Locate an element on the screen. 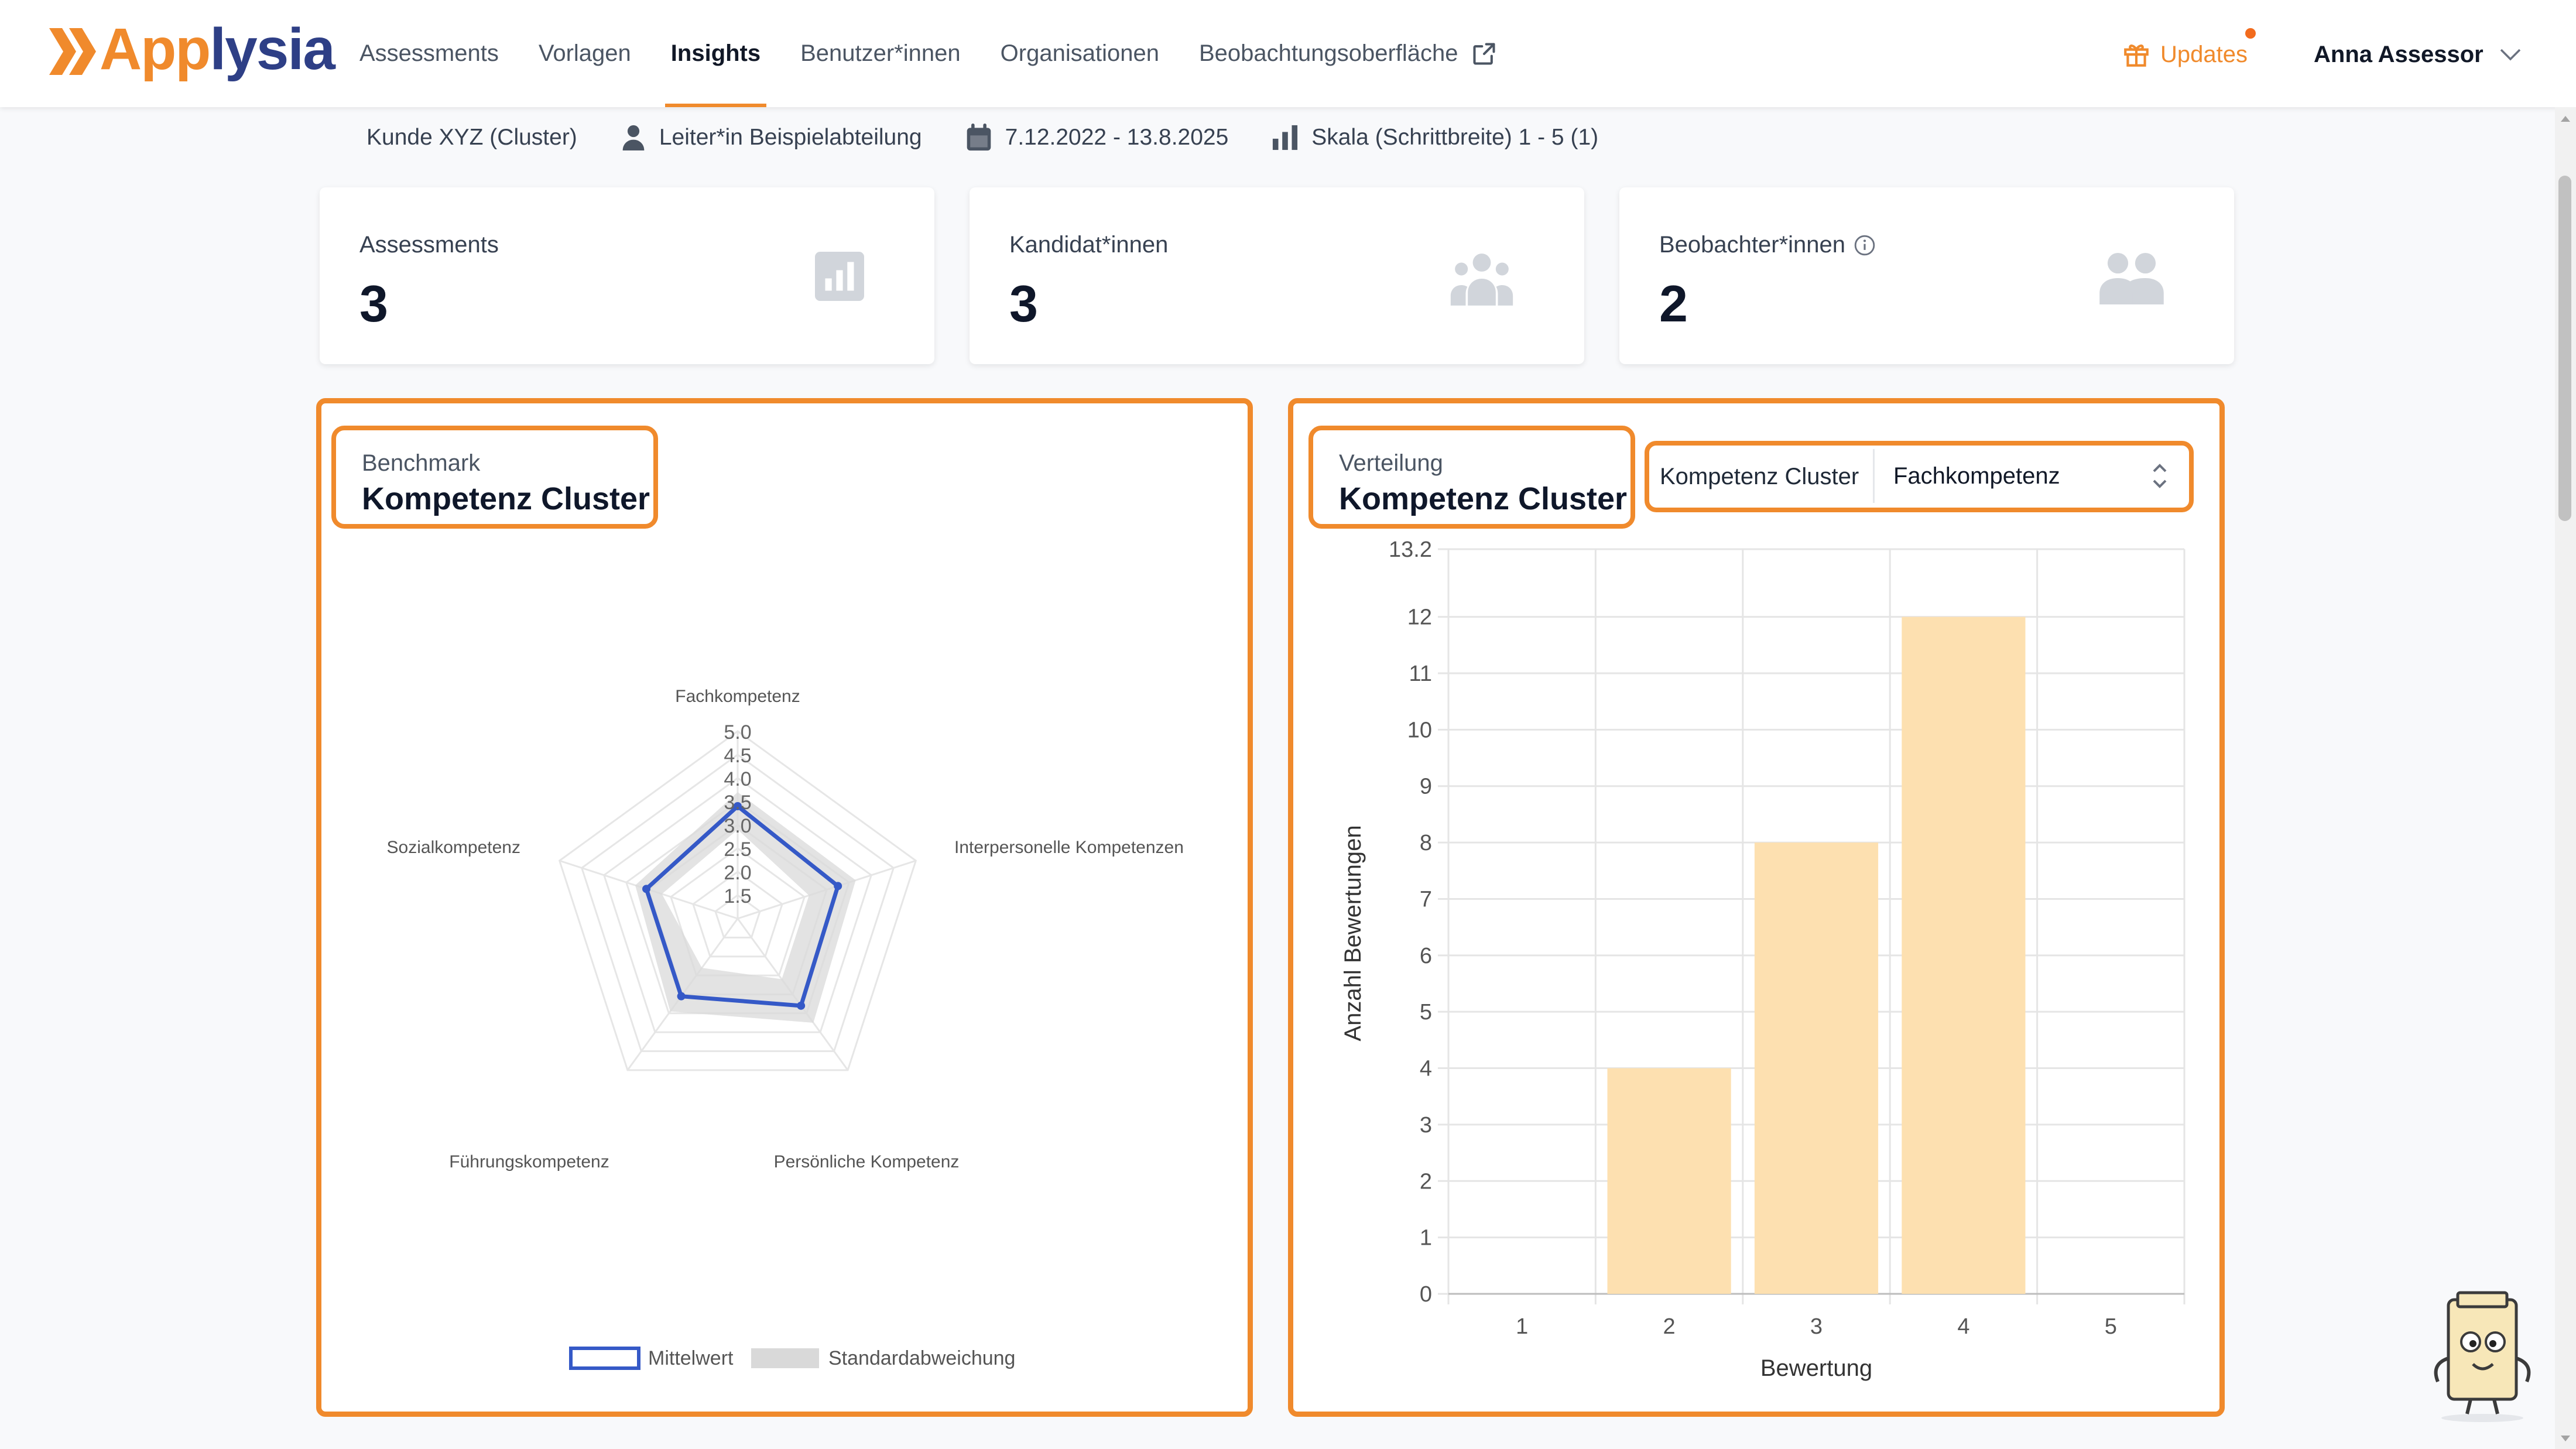 The image size is (2576, 1449). y-tick-label: 7 is located at coordinates (1426, 899).